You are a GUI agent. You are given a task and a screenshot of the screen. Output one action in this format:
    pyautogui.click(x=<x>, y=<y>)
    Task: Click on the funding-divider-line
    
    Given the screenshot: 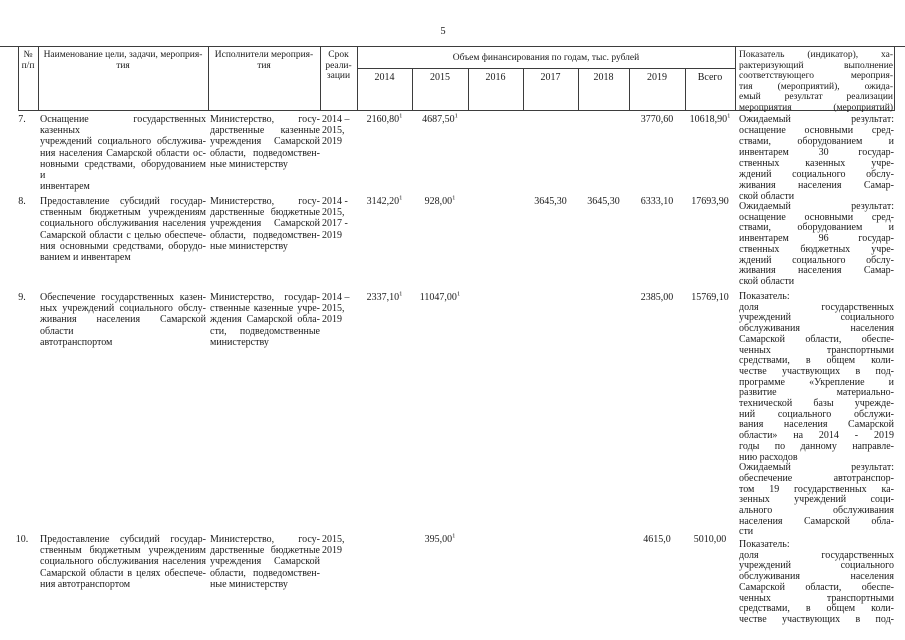 What is the action you would take?
    pyautogui.click(x=546, y=68)
    